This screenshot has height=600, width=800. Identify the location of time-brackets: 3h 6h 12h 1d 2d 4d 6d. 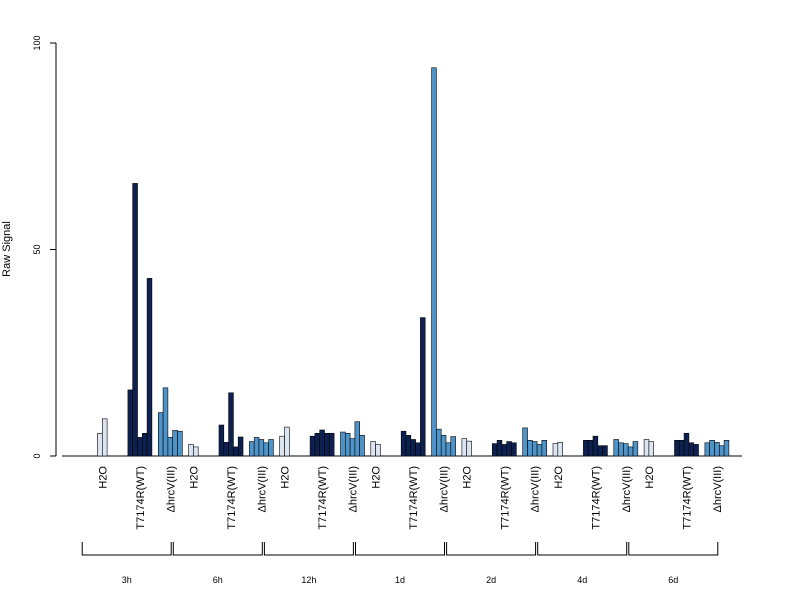
(400, 563).